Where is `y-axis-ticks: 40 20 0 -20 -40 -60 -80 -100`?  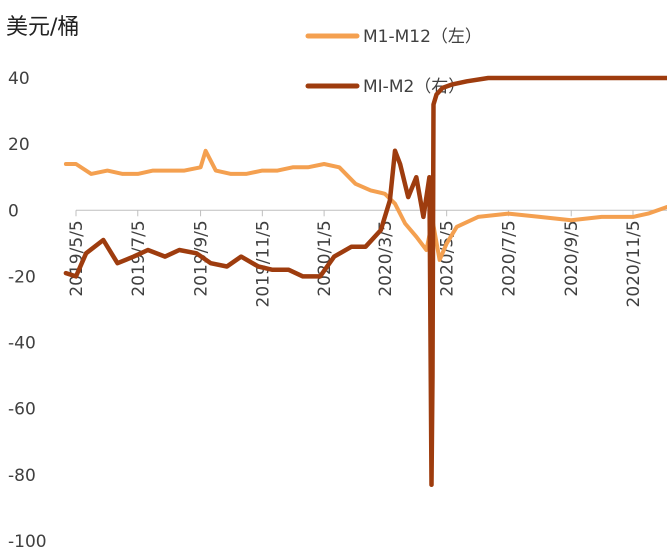 y-axis-ticks: 40 20 0 -20 -40 -60 -80 -100 is located at coordinates (27, 310).